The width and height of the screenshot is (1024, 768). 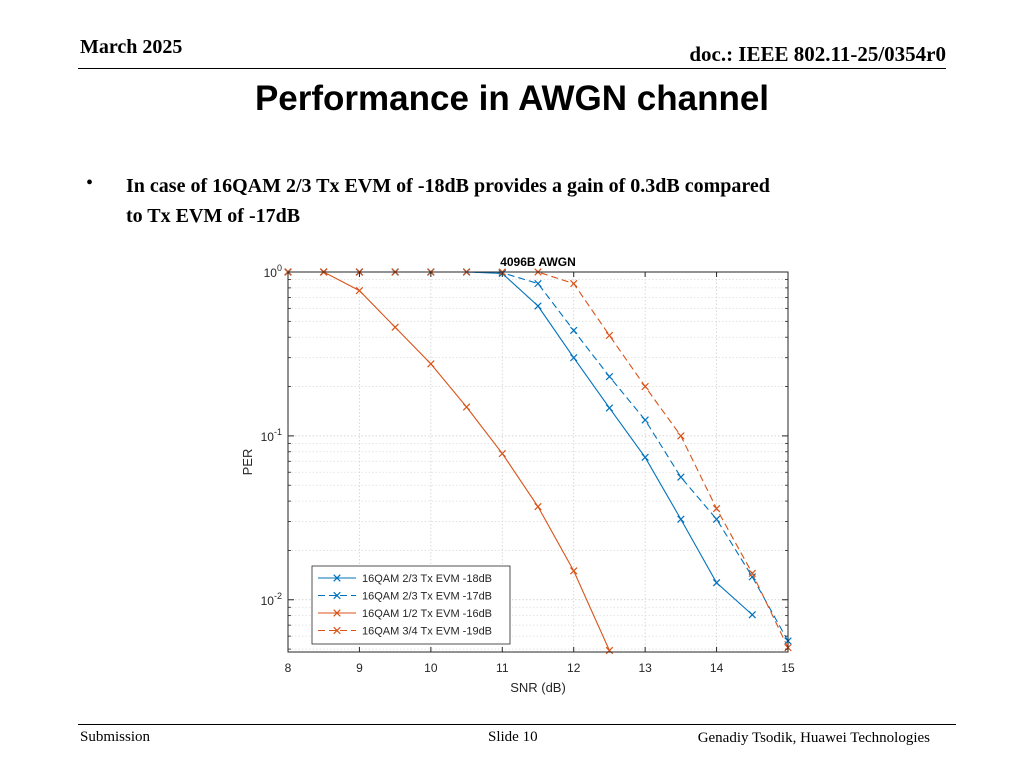 What do you see at coordinates (502, 668) in the screenshot?
I see `x-tick-label: 11` at bounding box center [502, 668].